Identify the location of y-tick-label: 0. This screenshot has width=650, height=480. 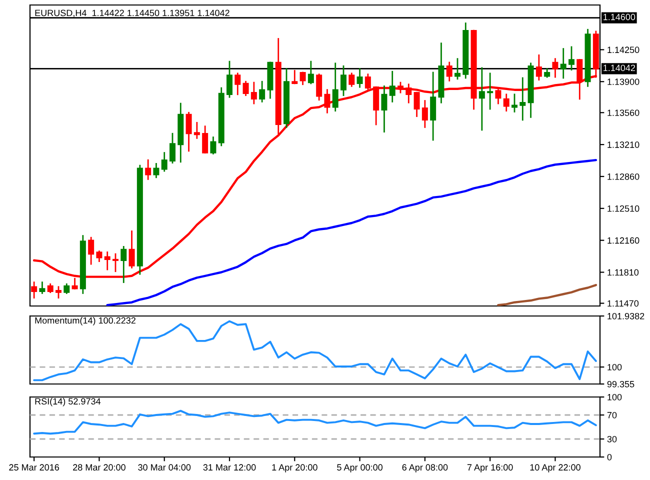
(609, 457).